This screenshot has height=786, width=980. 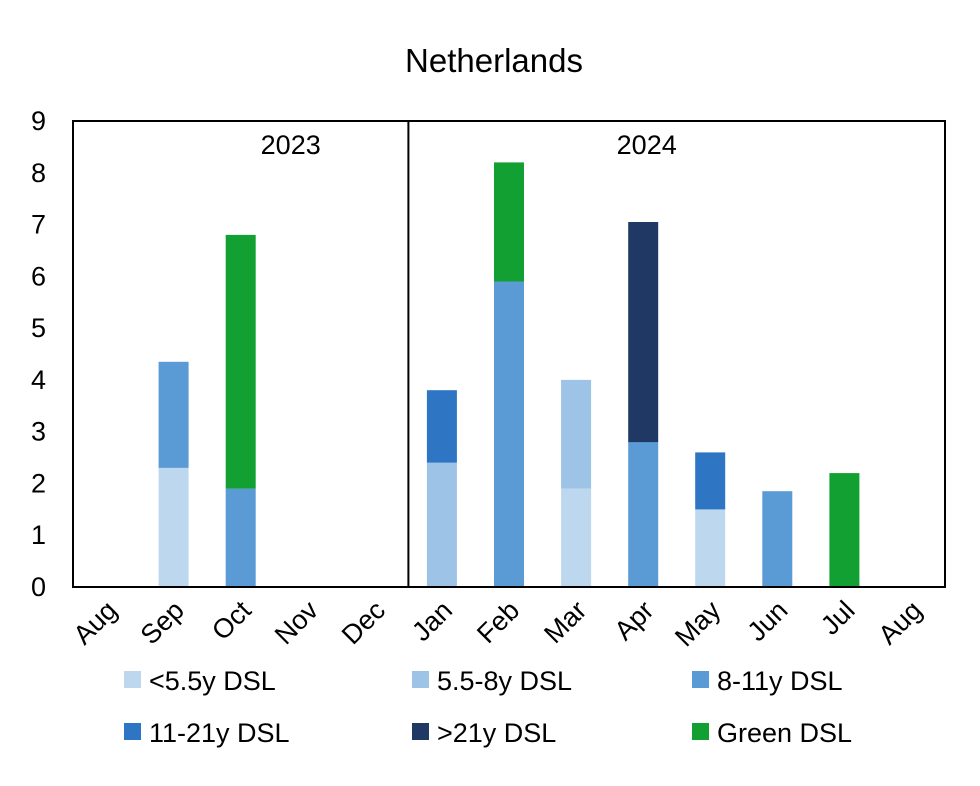 I want to click on legend-item: >21y DSL, so click(x=484, y=733).